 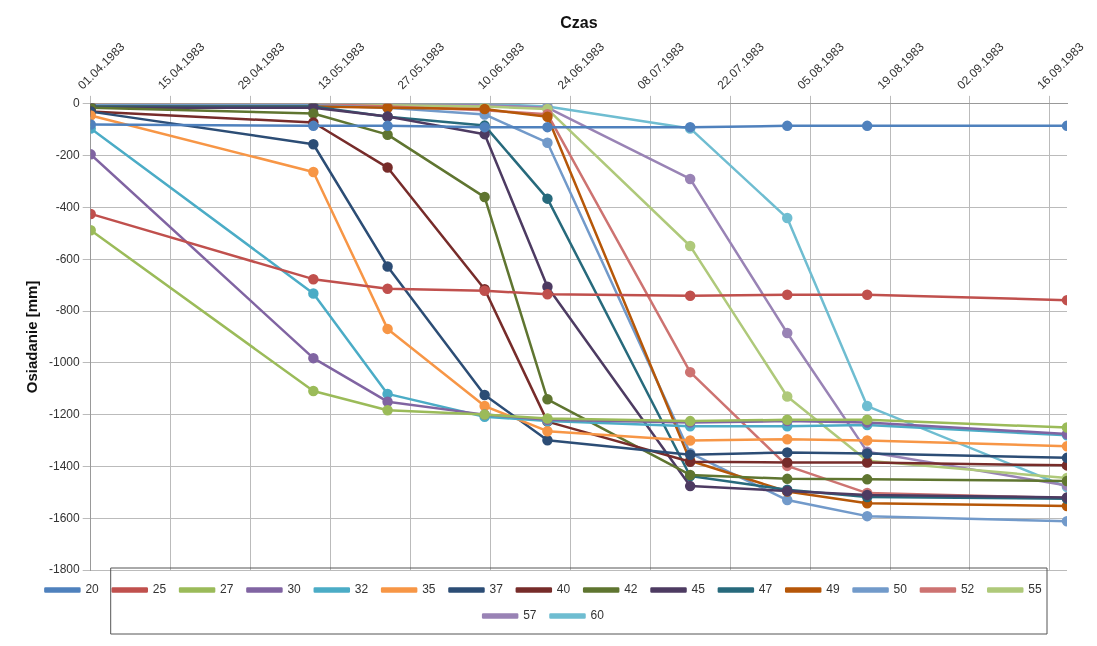 I want to click on y-tick-label: -1400, so click(x=64, y=465).